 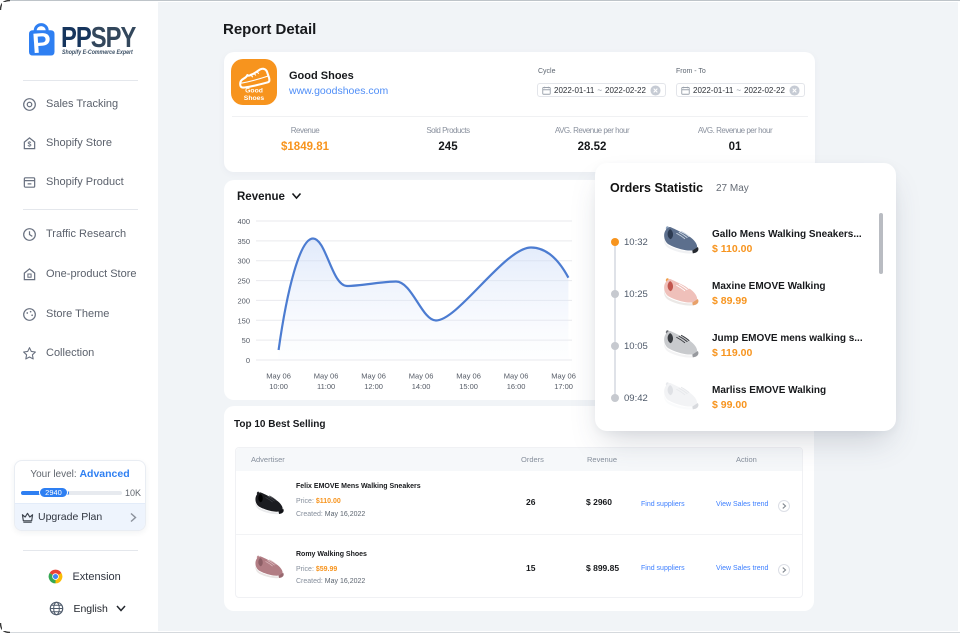 What do you see at coordinates (243, 221) in the screenshot?
I see `svg-text: 400` at bounding box center [243, 221].